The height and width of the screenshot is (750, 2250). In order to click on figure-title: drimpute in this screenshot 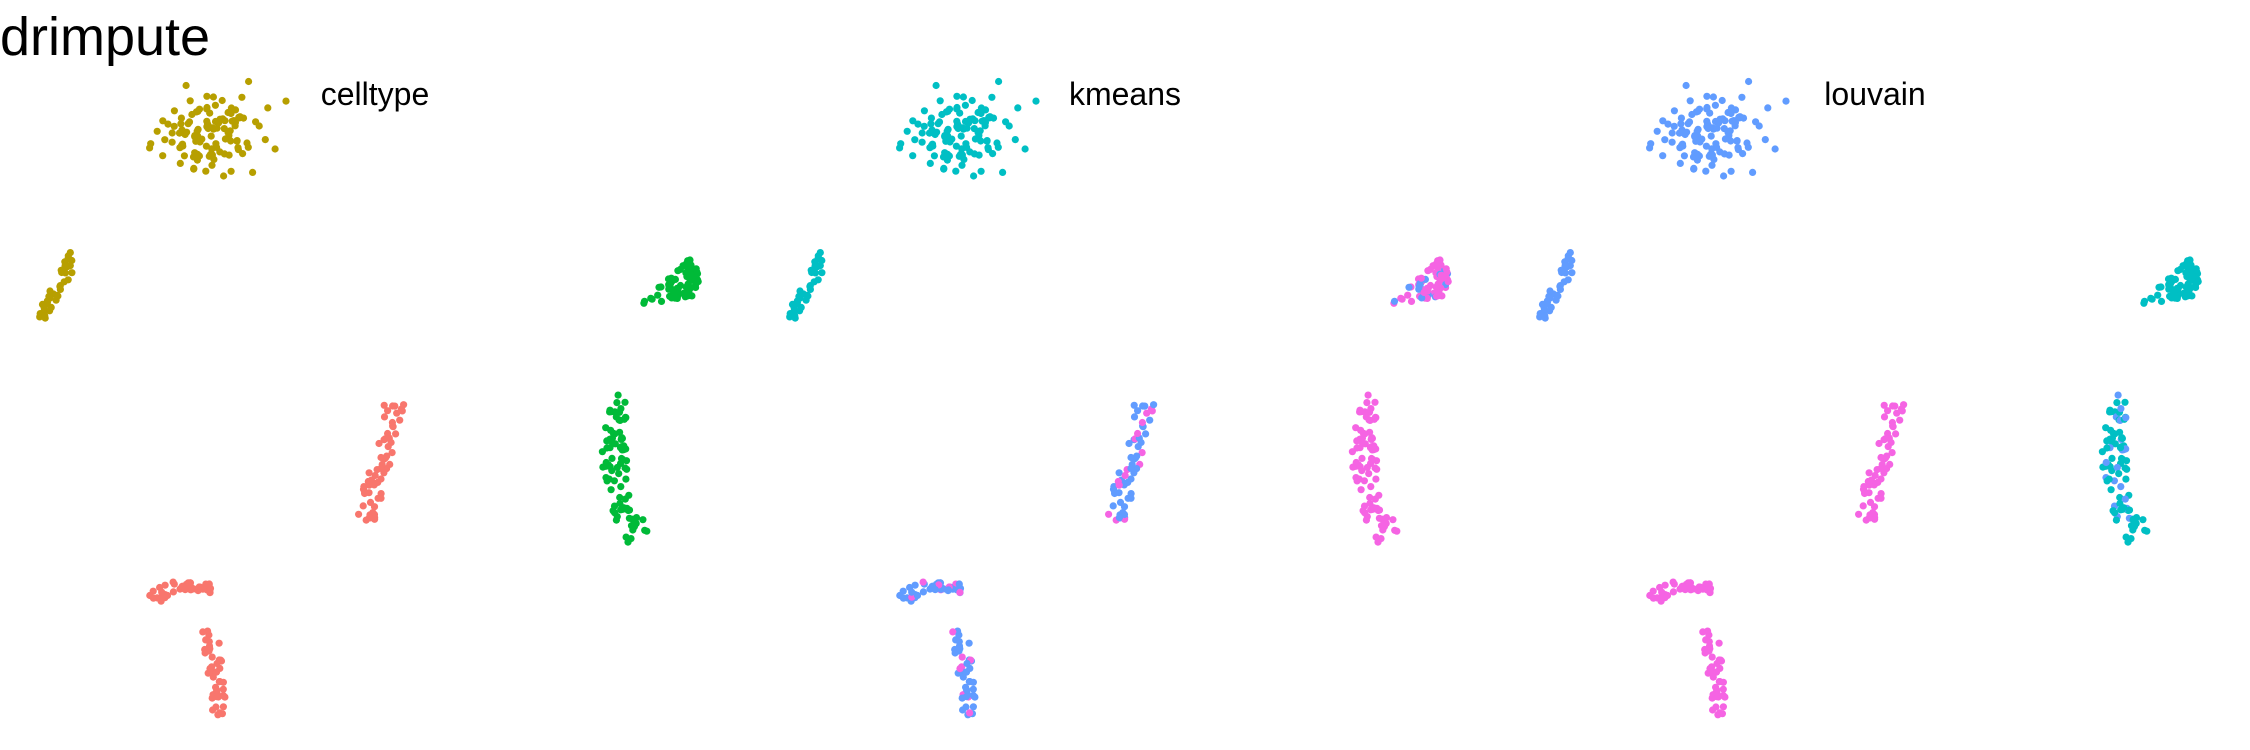, I will do `click(105, 37)`.